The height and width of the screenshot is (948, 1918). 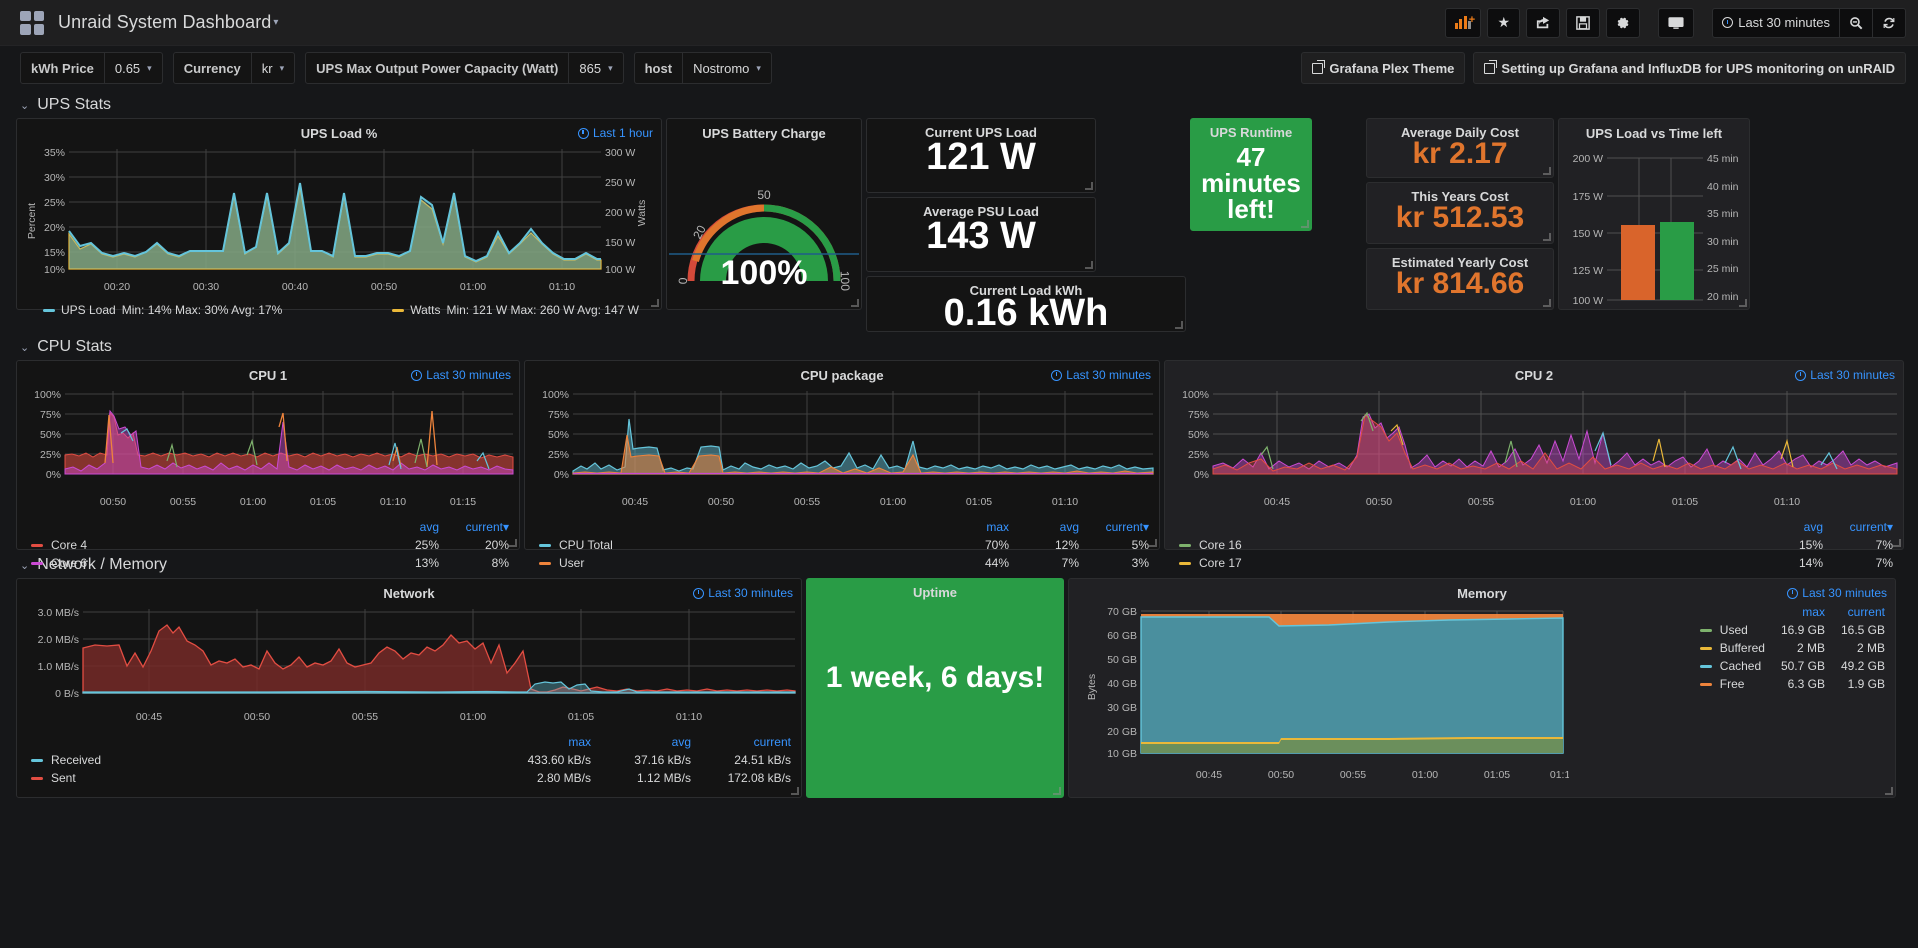 What do you see at coordinates (132, 68) in the screenshot?
I see `variable-value: 0.65 ▾` at bounding box center [132, 68].